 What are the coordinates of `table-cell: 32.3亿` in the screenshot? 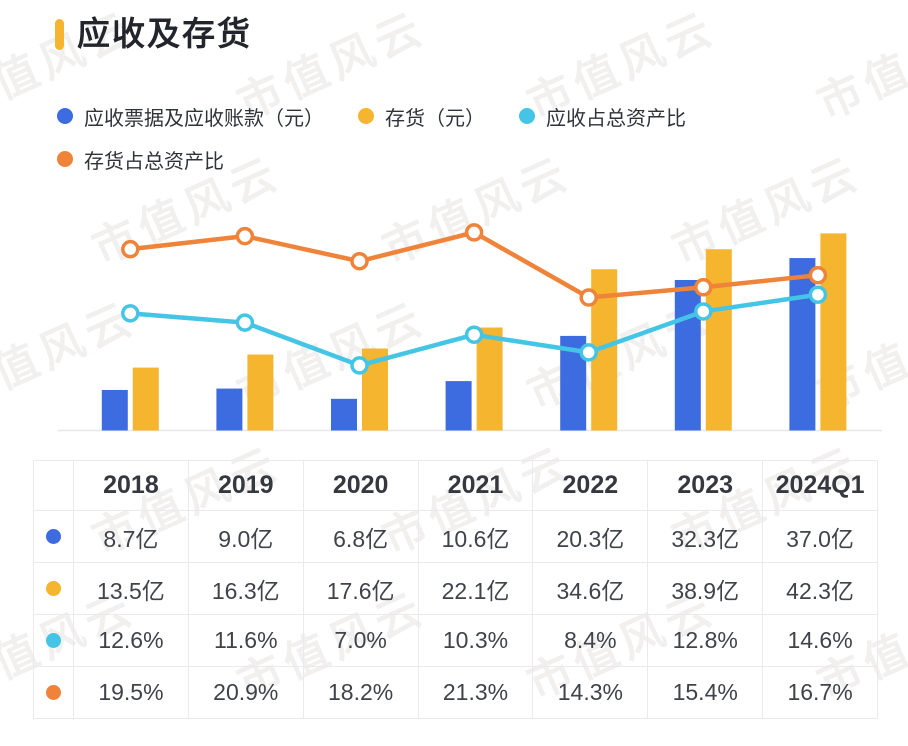 It's located at (706, 537).